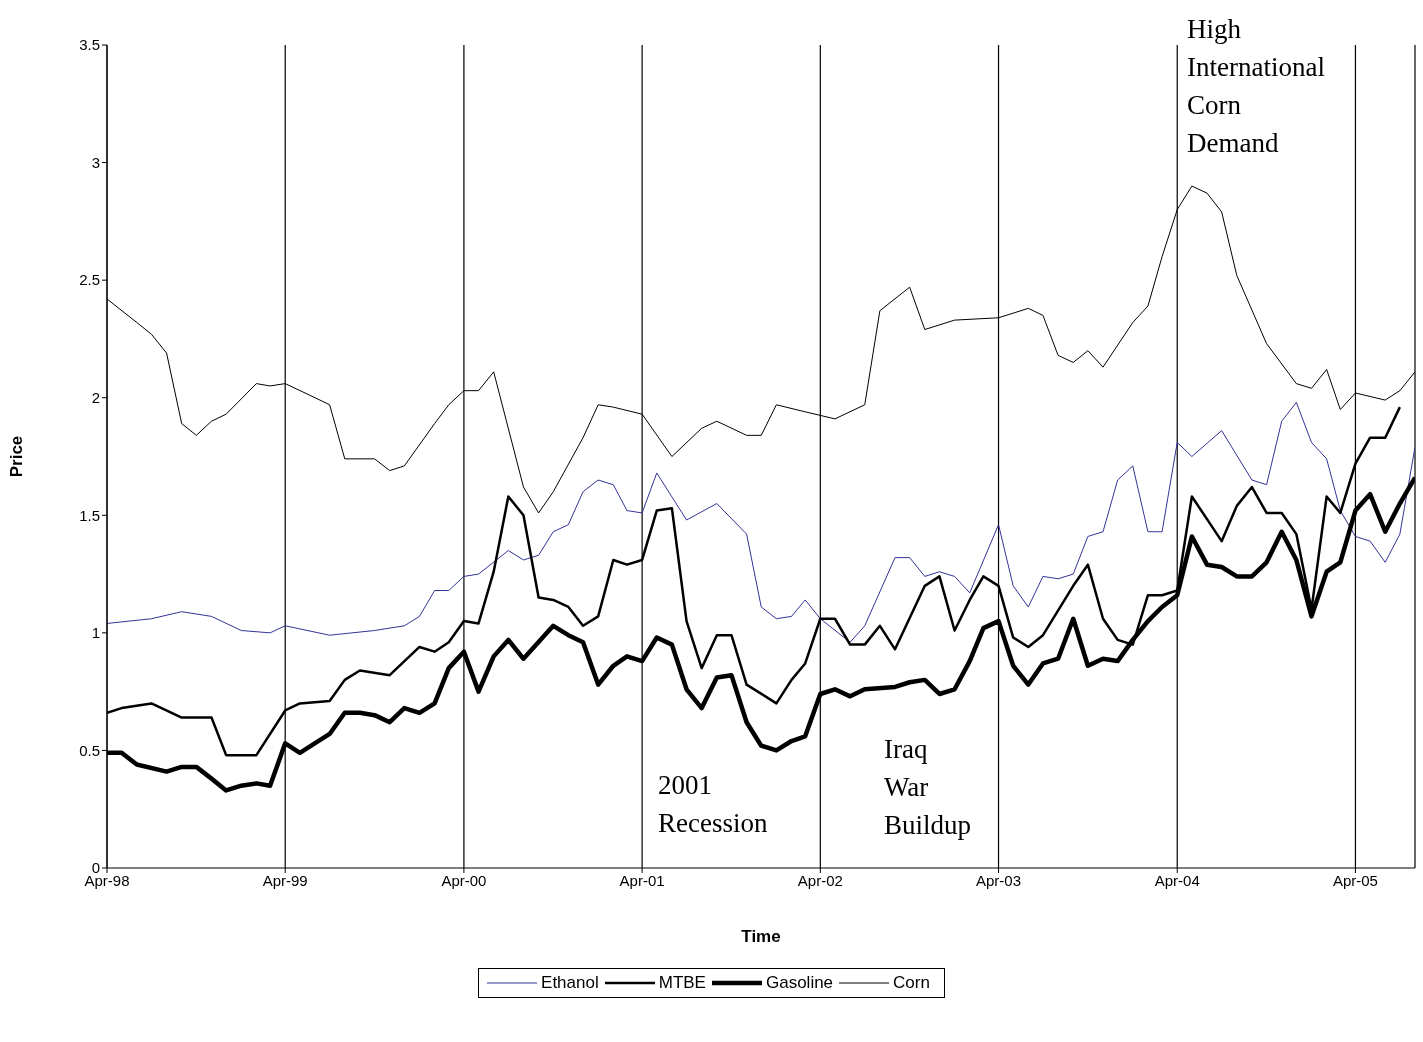 The width and height of the screenshot is (1423, 1042). What do you see at coordinates (89, 280) in the screenshot?
I see `y-tick-label: 2.5` at bounding box center [89, 280].